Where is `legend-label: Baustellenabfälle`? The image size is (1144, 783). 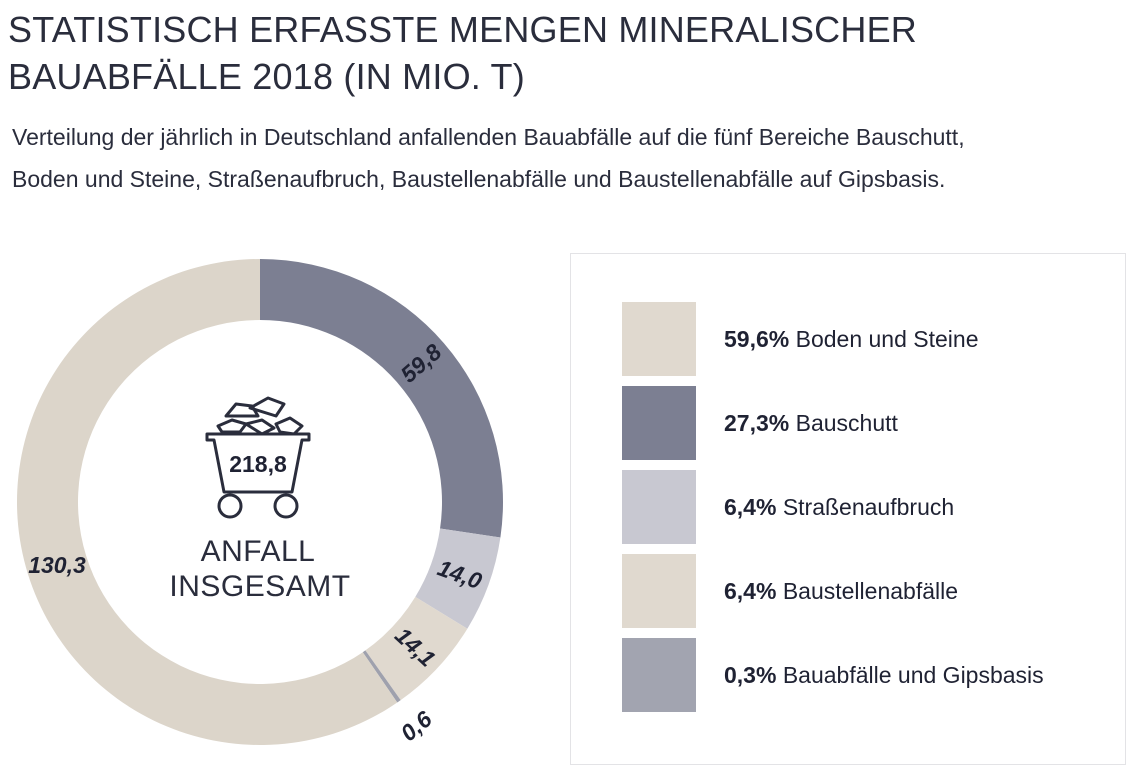 legend-label: Baustellenabfälle is located at coordinates (870, 590).